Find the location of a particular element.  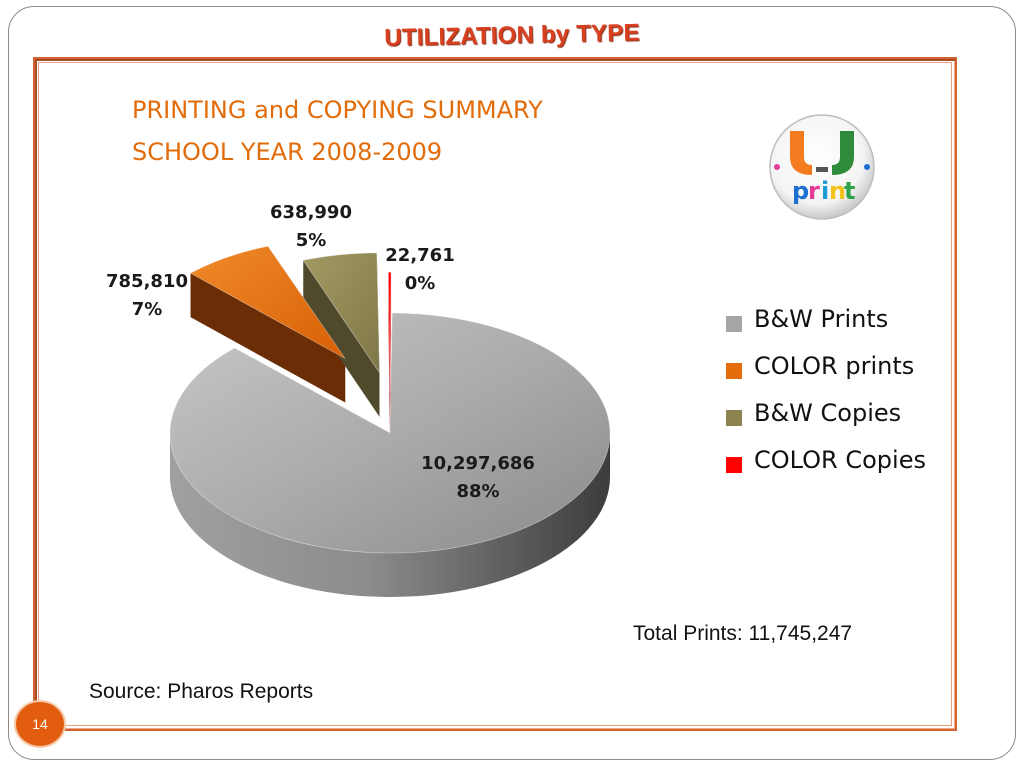

data-label-percent: 0% is located at coordinates (420, 283).